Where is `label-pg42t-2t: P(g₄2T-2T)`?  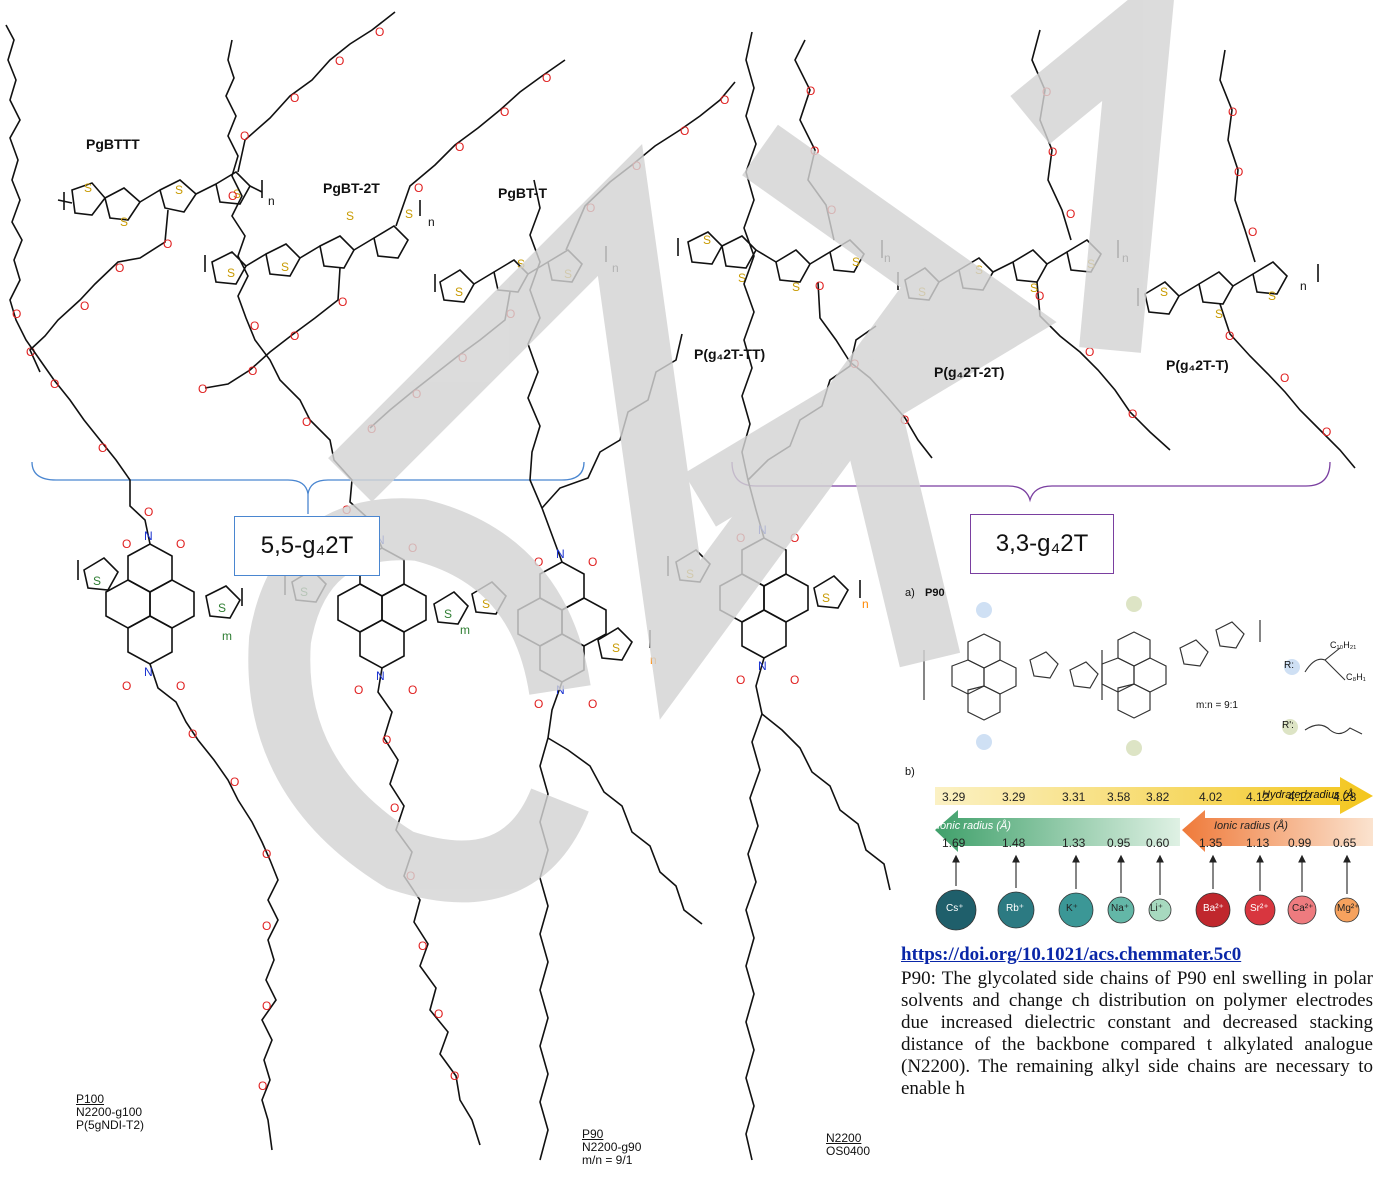 label-pg42t-2t: P(g₄2T-2T) is located at coordinates (969, 372).